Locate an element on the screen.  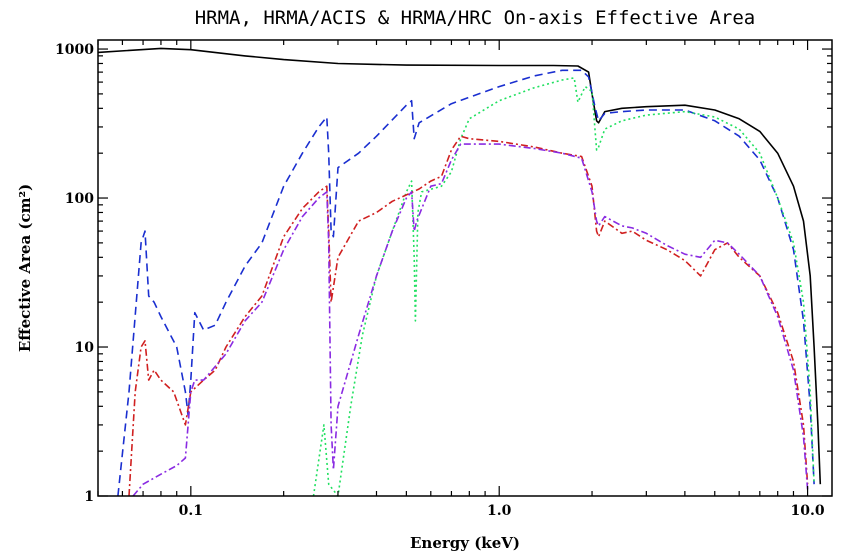
x-tick-label: 0.1 is located at coordinates (191, 511).